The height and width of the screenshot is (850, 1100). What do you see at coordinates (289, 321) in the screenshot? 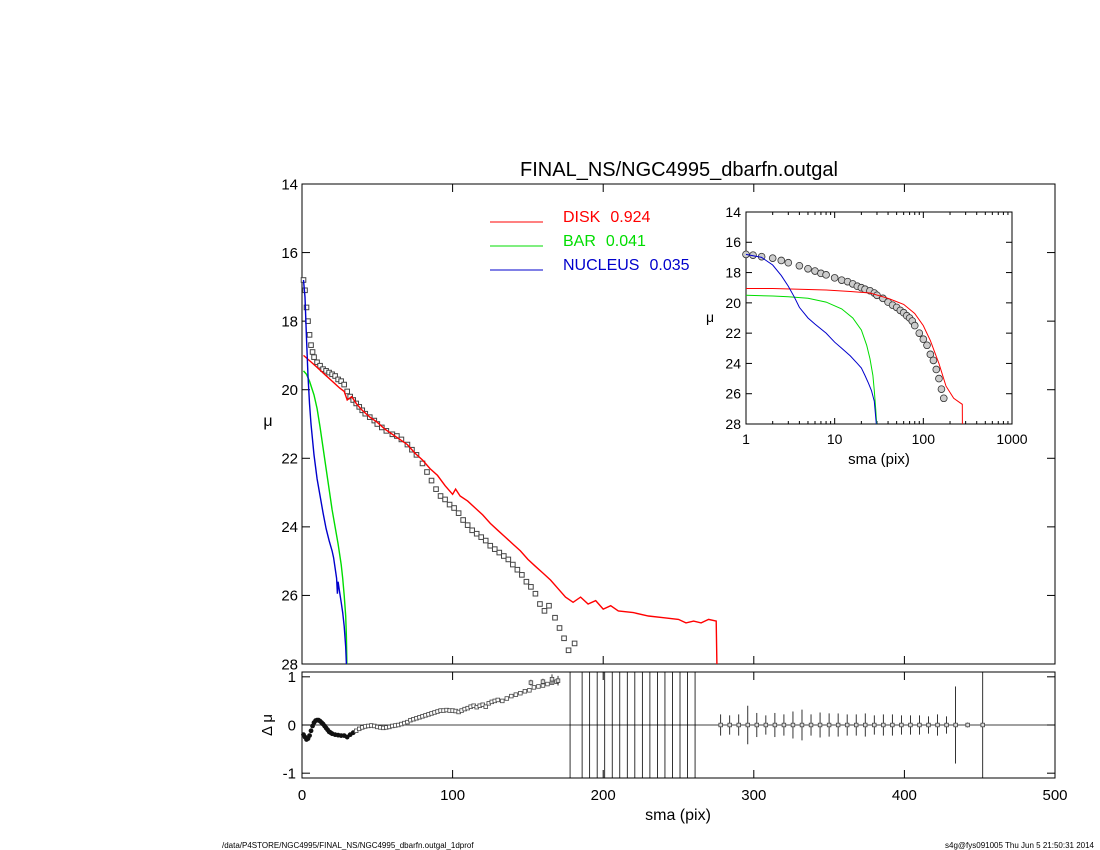
I see `y-tick-label: 18` at bounding box center [289, 321].